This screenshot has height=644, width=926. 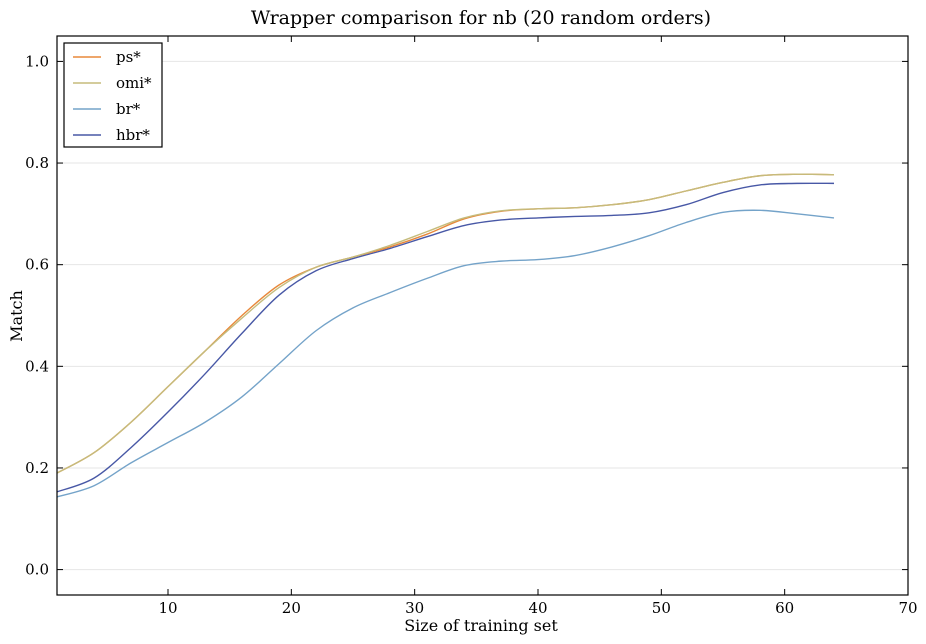 I want to click on x-axis-label: Size of training set, so click(x=481, y=625).